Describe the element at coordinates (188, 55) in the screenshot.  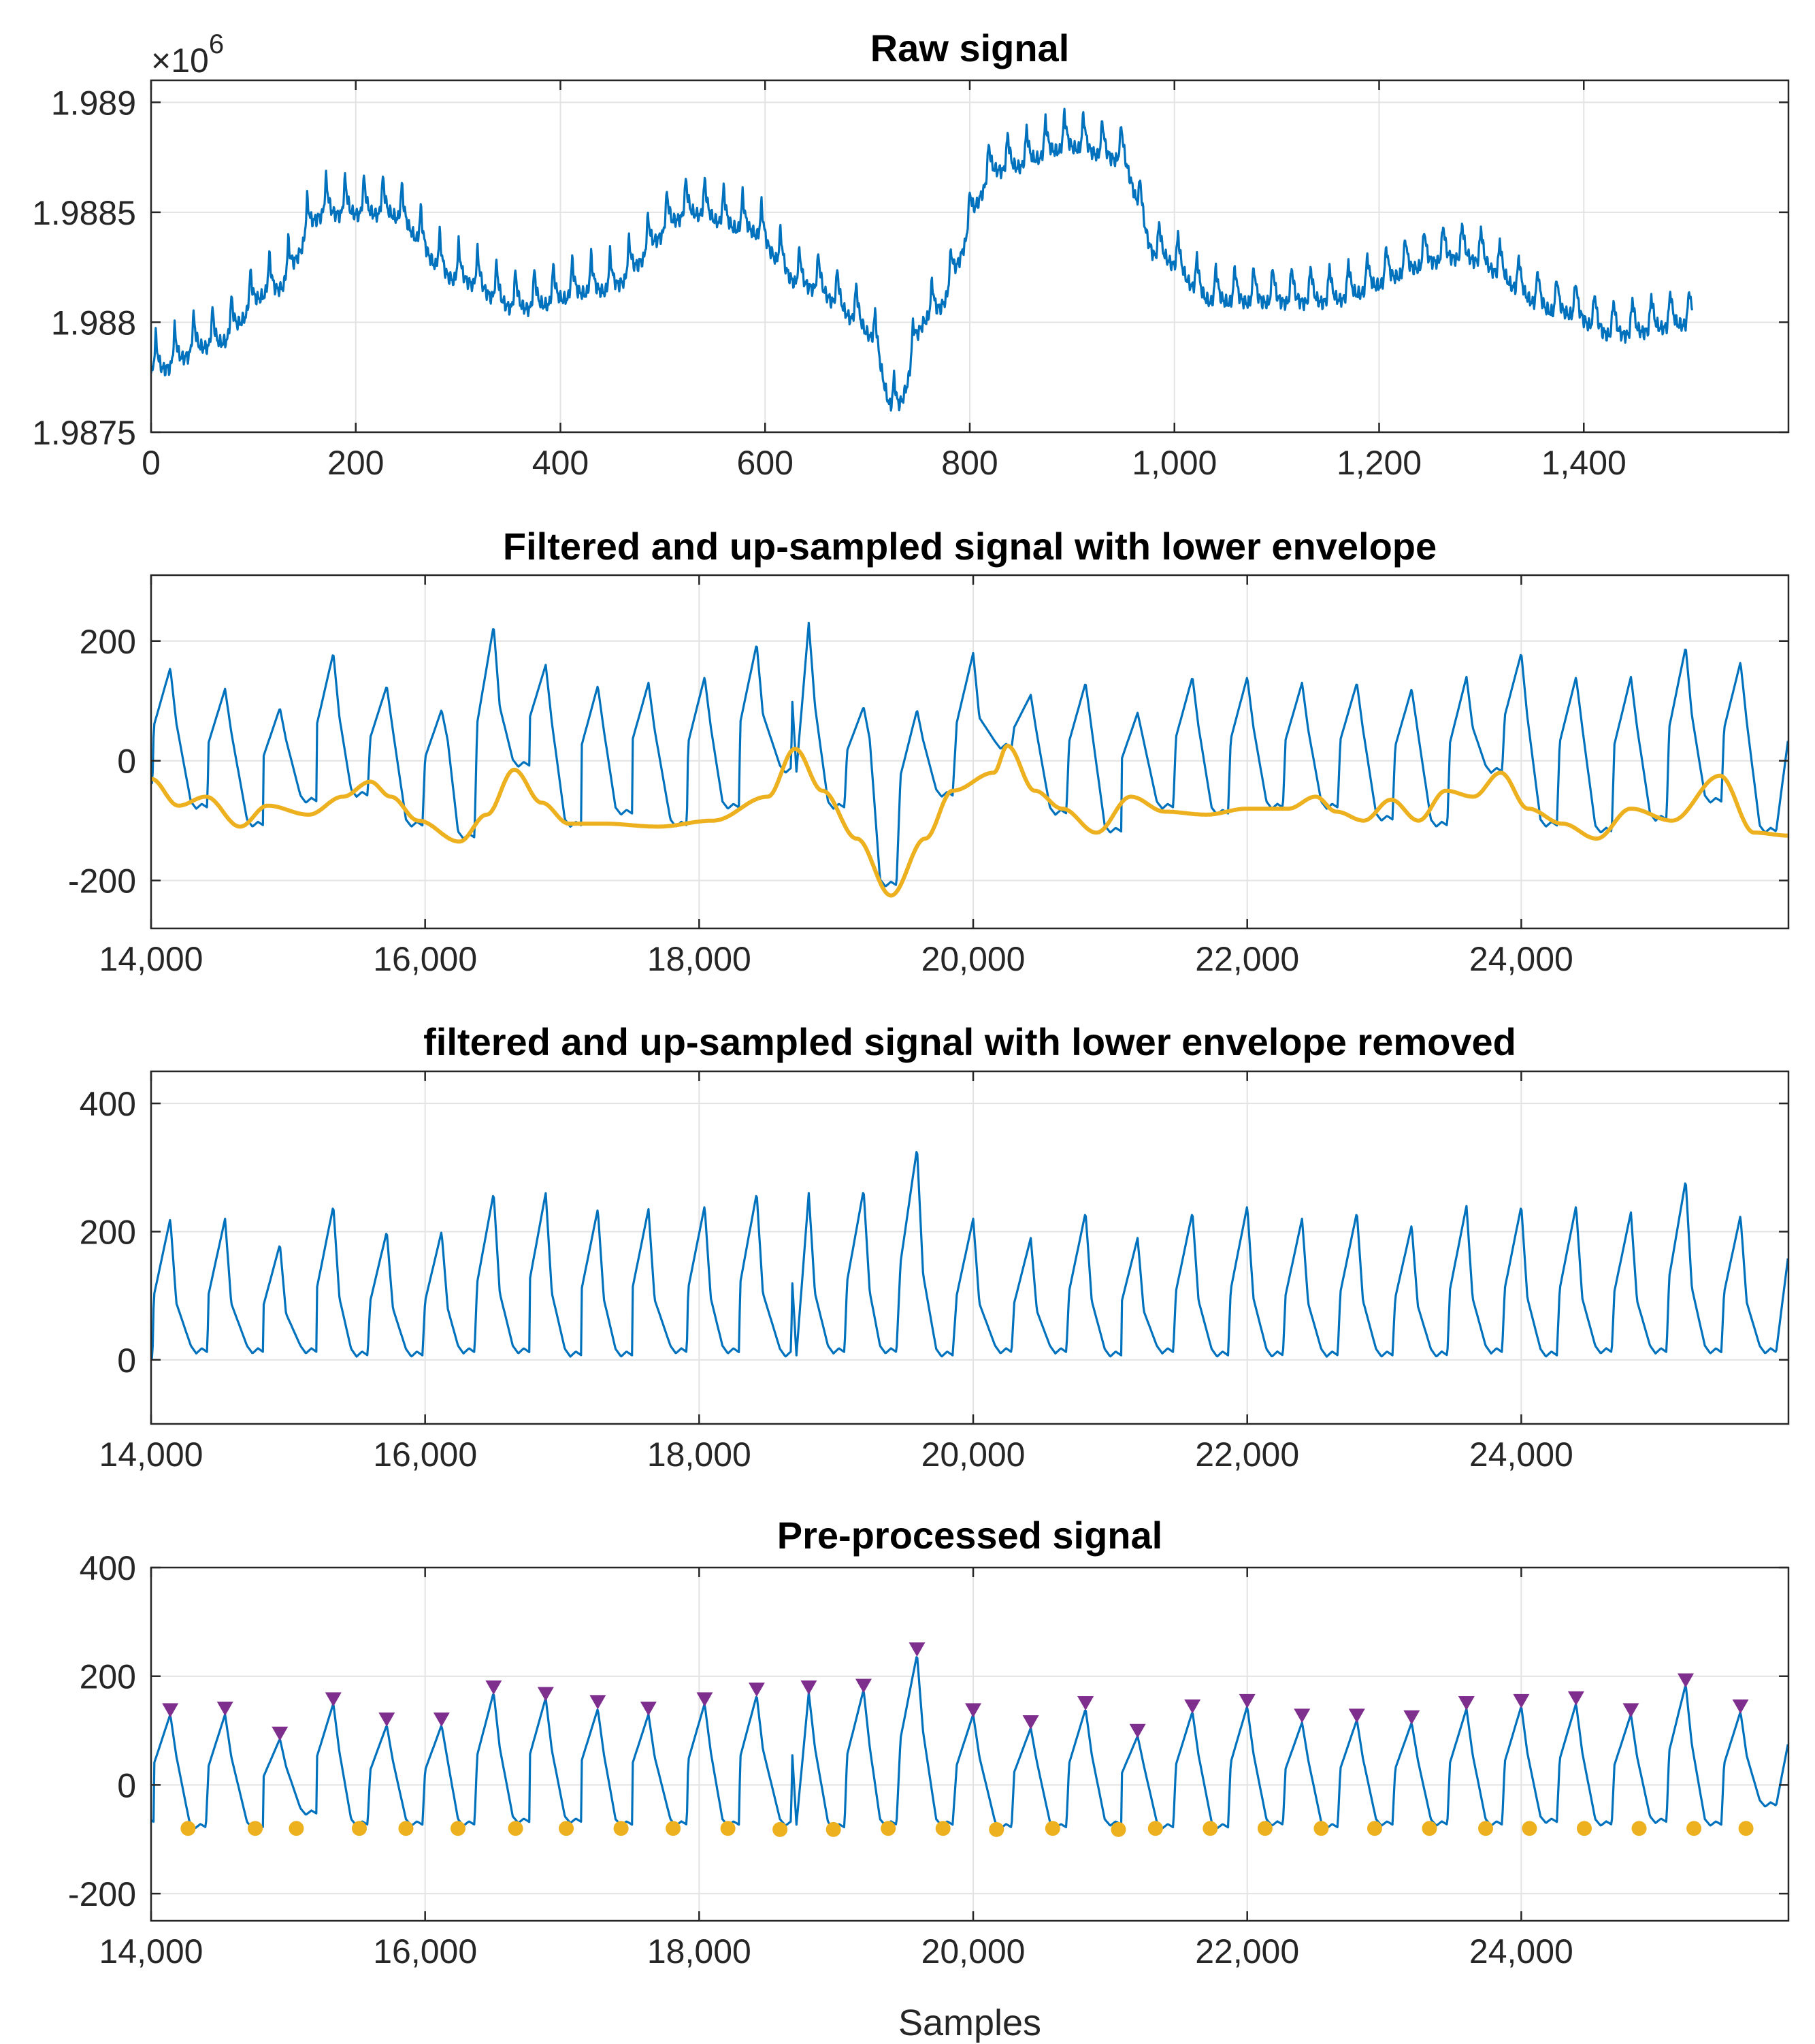
I see `axis-exponent-label: ×10⁶` at that location.